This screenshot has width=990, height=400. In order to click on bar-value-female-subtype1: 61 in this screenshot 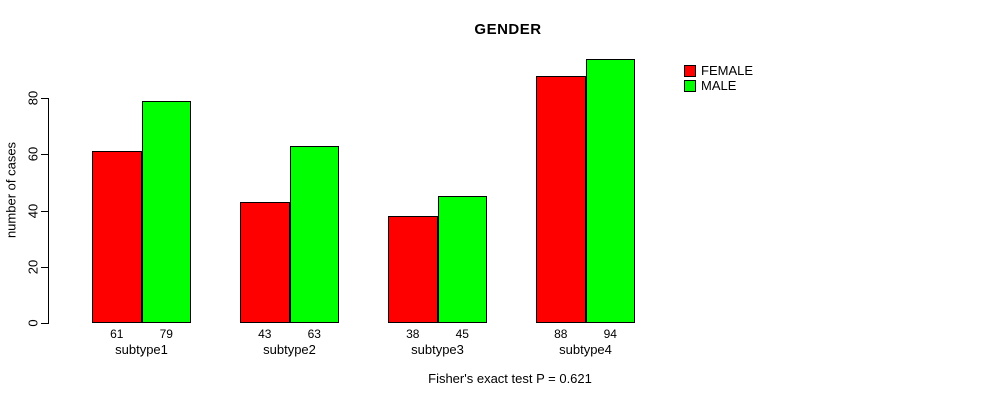, I will do `click(117, 334)`.